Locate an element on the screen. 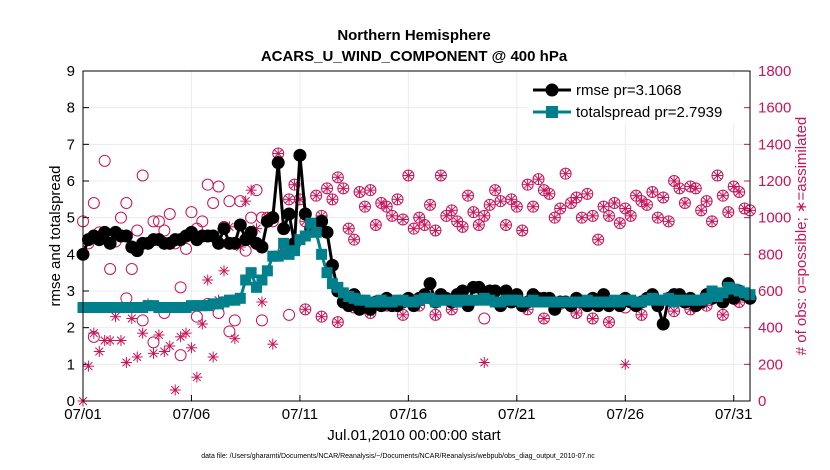 The image size is (830, 470). legend-rmse-marker is located at coordinates (552, 90).